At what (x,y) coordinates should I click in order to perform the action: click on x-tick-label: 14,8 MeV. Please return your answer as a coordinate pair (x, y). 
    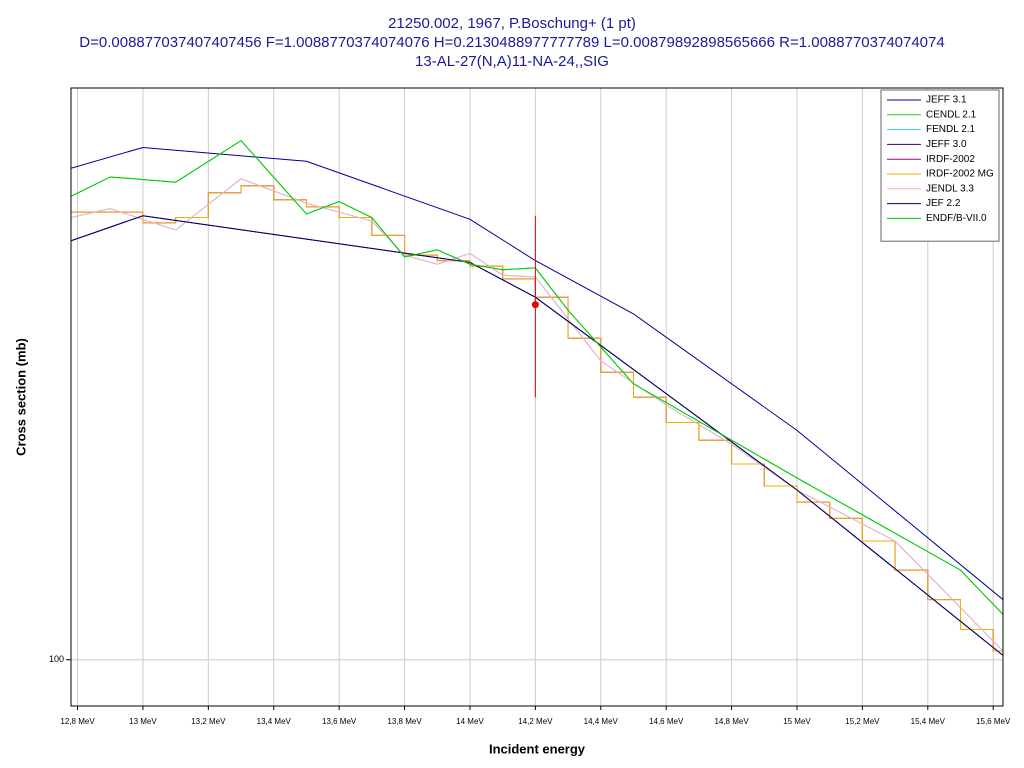
    Looking at the image, I should click on (731, 721).